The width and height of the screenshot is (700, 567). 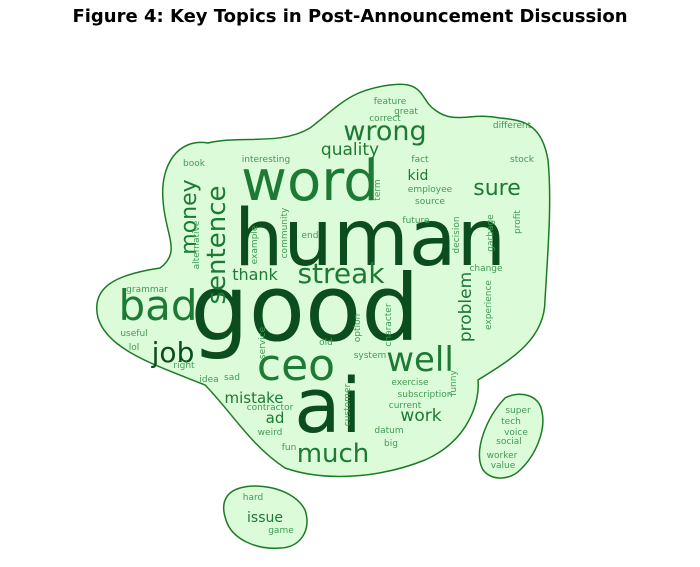 What do you see at coordinates (133, 334) in the screenshot?
I see `cloud-word-useful: useful` at bounding box center [133, 334].